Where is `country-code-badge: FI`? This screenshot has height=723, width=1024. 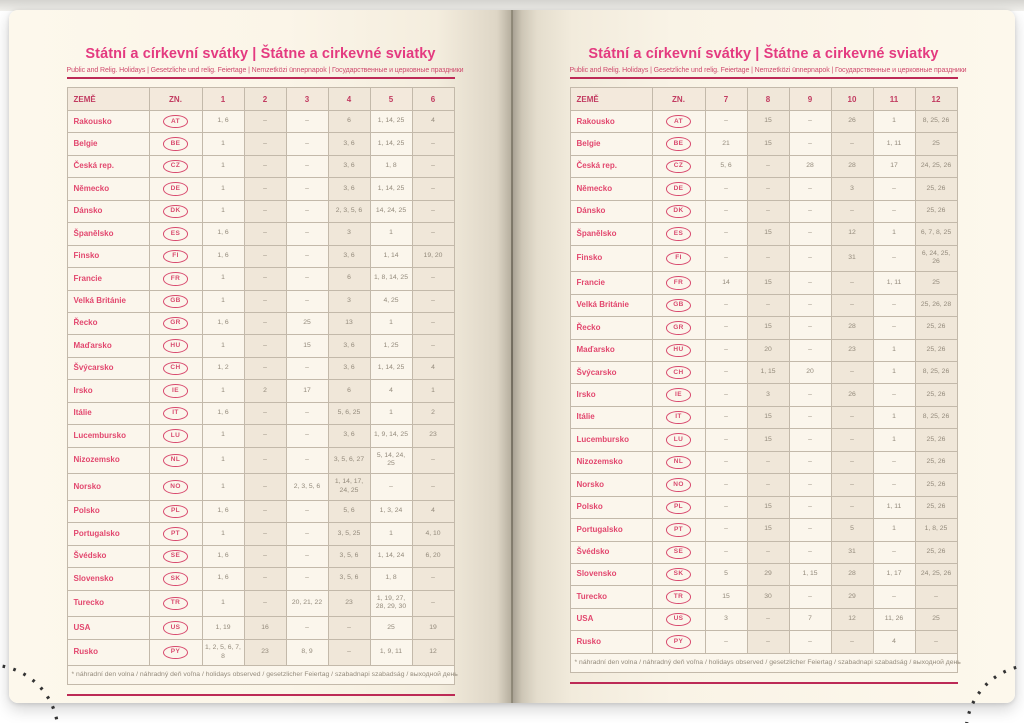
country-code-badge: FI is located at coordinates (678, 258).